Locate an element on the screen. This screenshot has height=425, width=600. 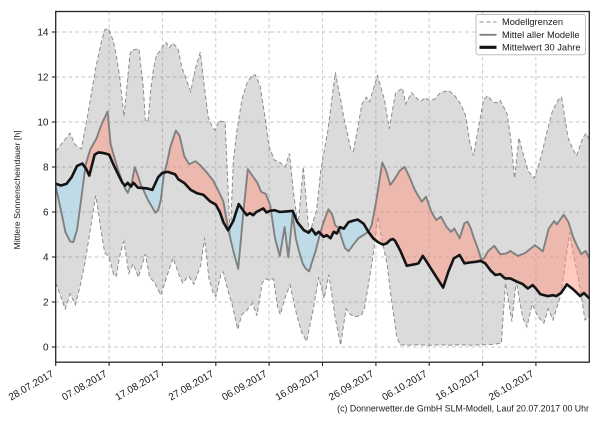
svg-text: 10 is located at coordinates (43, 123).